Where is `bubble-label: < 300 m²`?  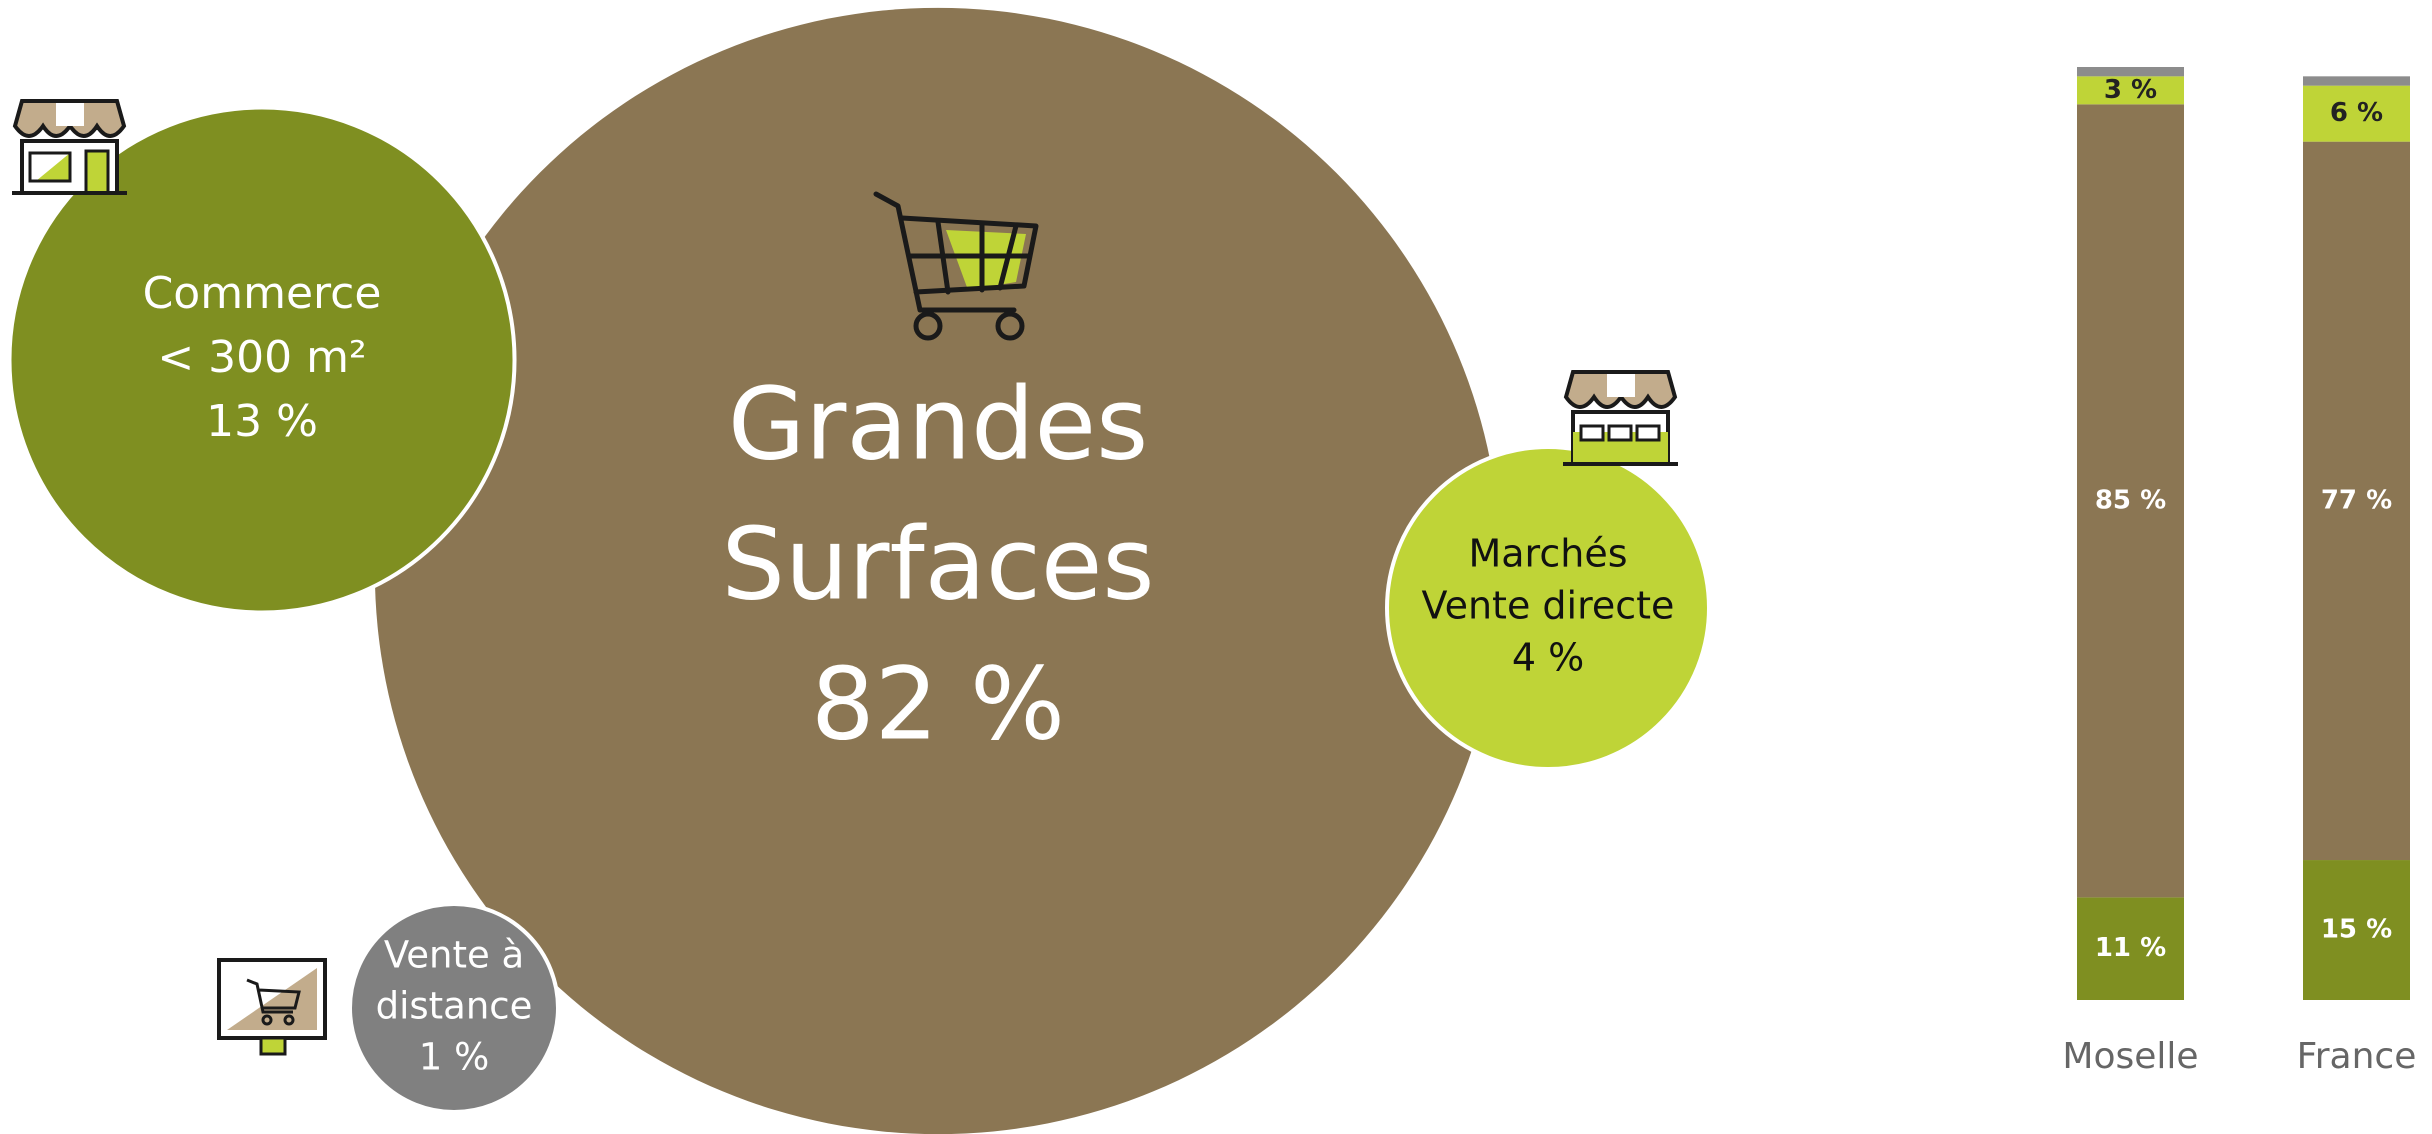 bubble-label: < 300 m² is located at coordinates (261, 357).